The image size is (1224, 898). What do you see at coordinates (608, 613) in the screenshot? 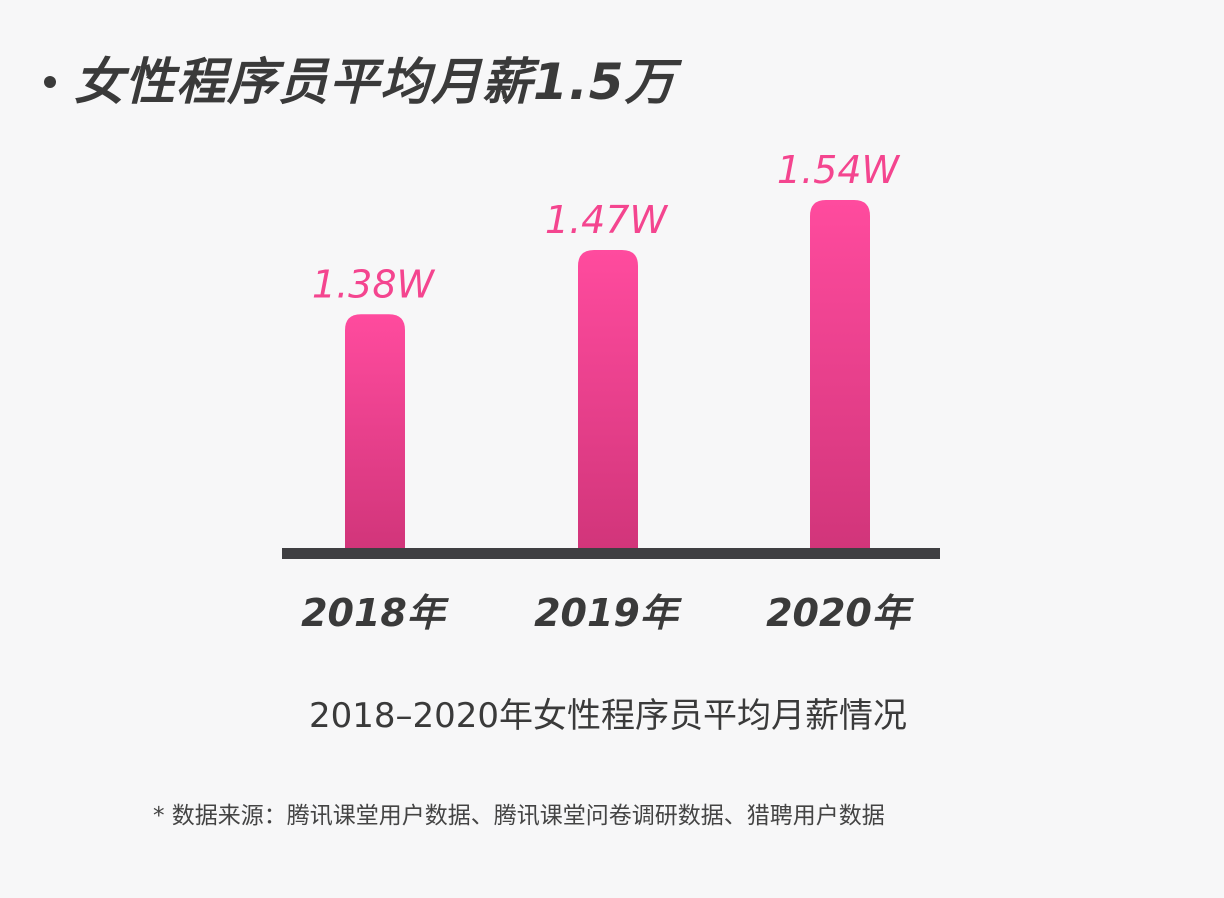
I see `x-tick-label: 2019年` at bounding box center [608, 613].